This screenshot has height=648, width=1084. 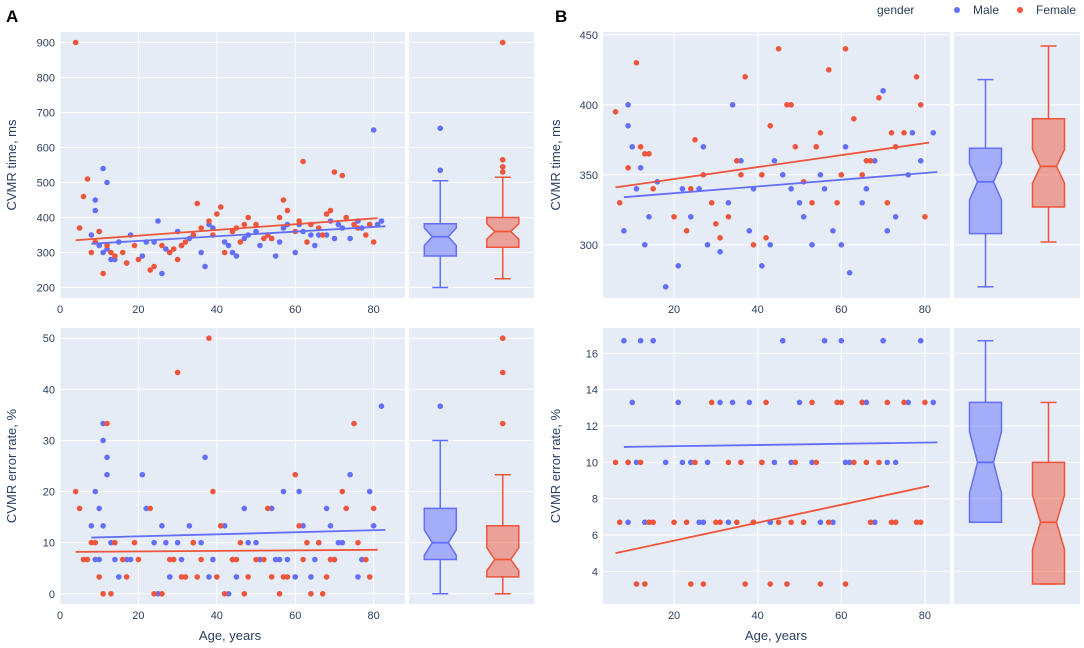 I want to click on legend-item-female: Female, so click(x=1046, y=10).